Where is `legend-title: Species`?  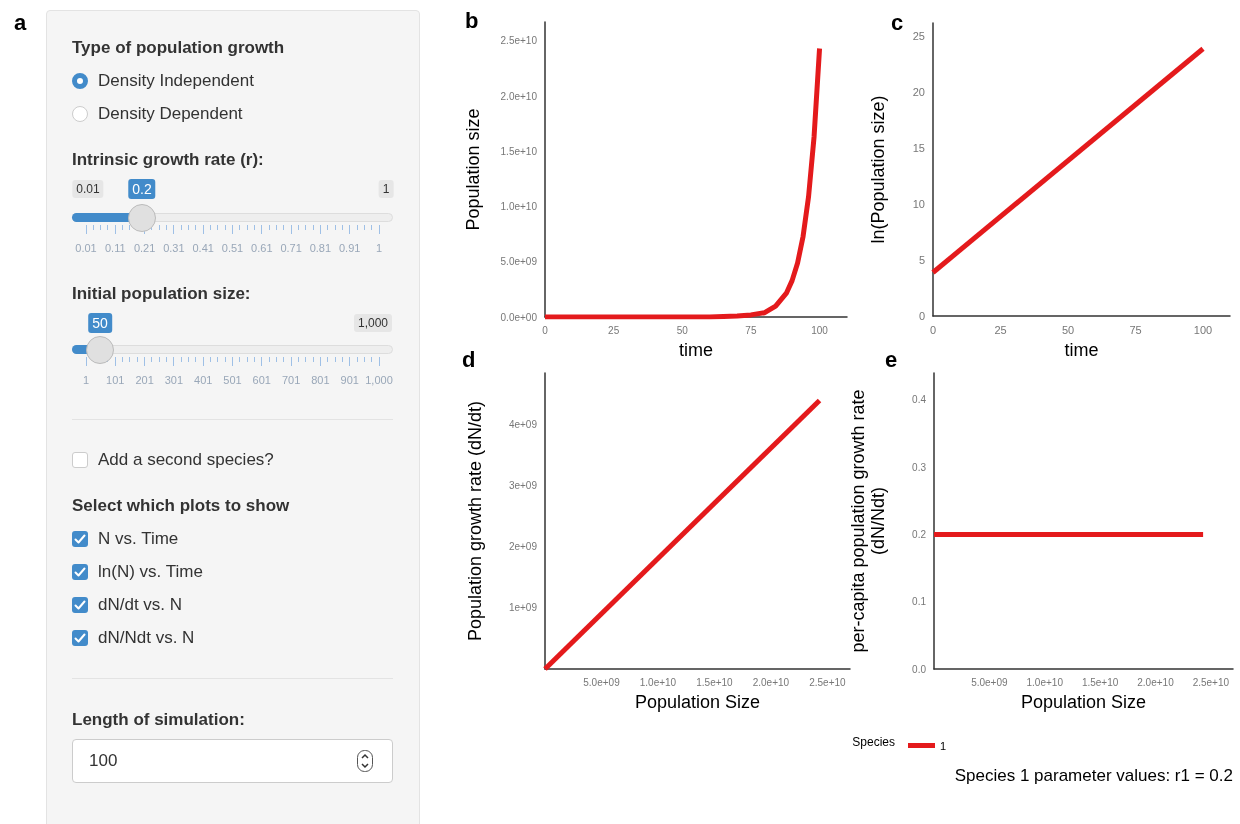
legend-title: Species is located at coordinates (873, 742).